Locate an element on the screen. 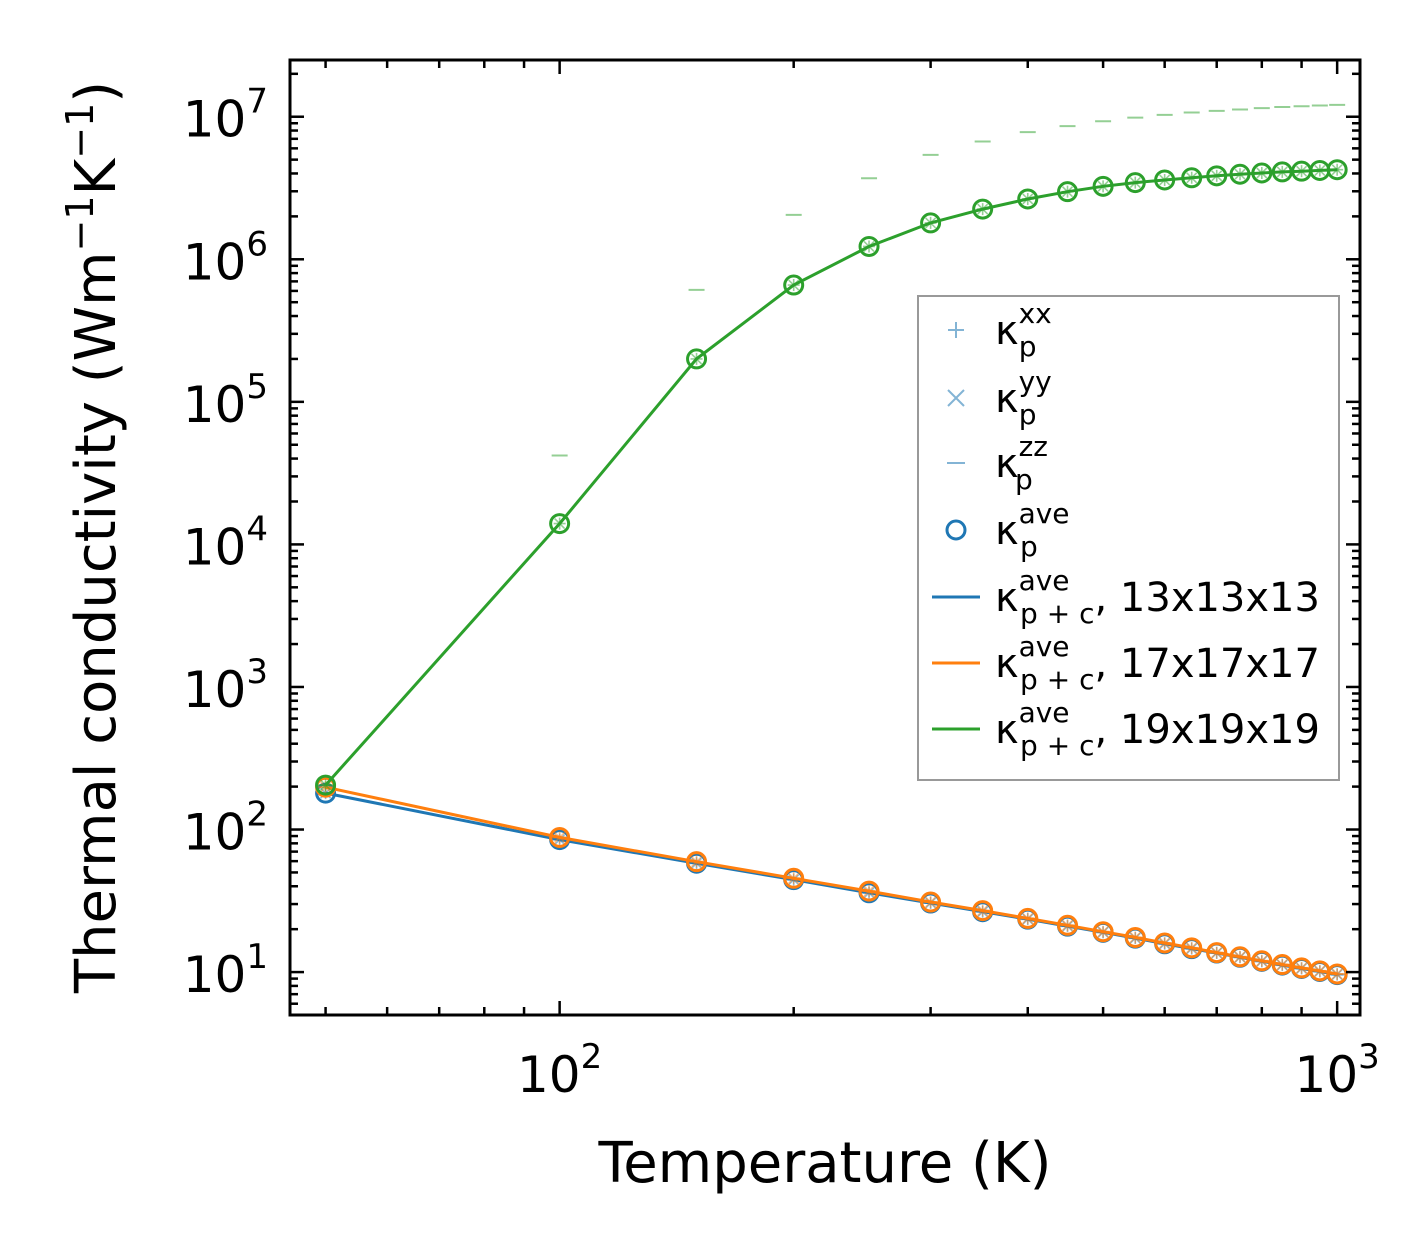 This screenshot has height=1254, width=1422. y-axis-label-mid: K is located at coordinates (96, 176).